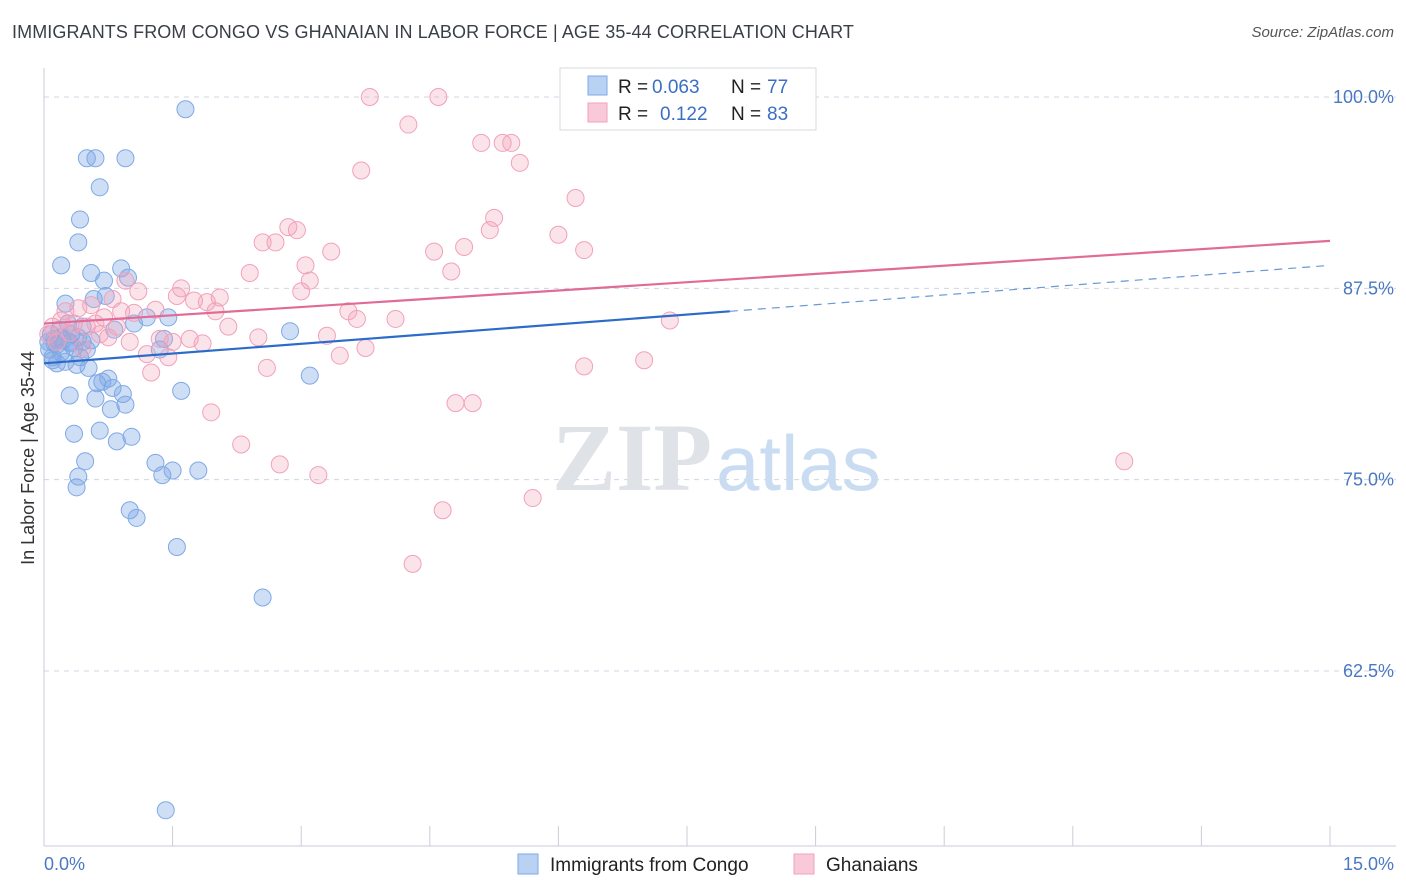 The image size is (1406, 892). Describe the element at coordinates (528, 864) in the screenshot. I see `bottom-legend-swatch-congo` at that location.